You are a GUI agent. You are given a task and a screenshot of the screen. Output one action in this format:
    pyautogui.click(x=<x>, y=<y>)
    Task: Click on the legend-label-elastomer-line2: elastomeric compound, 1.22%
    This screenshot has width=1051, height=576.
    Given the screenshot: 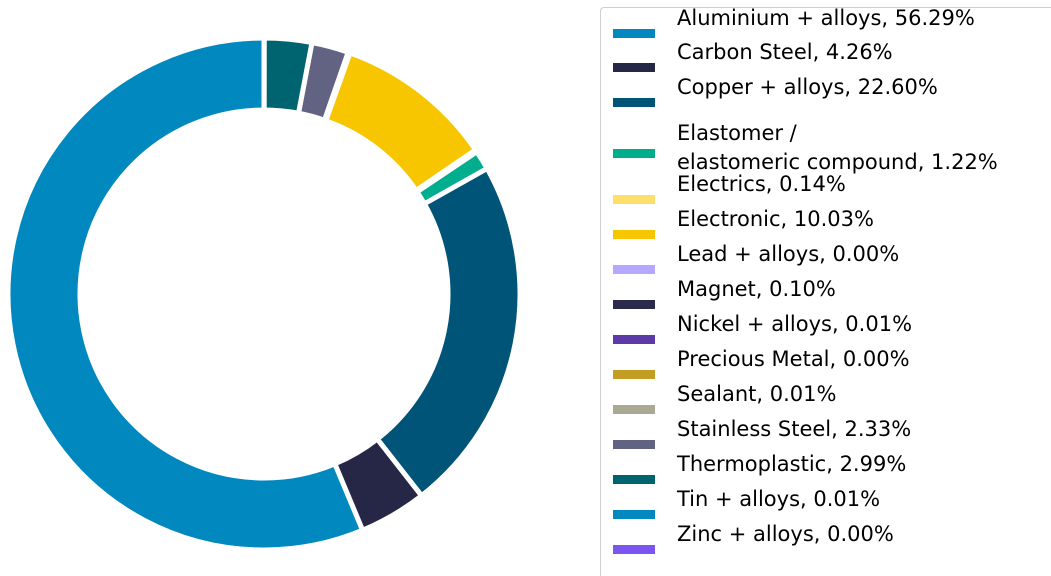 What is the action you would take?
    pyautogui.click(x=837, y=162)
    